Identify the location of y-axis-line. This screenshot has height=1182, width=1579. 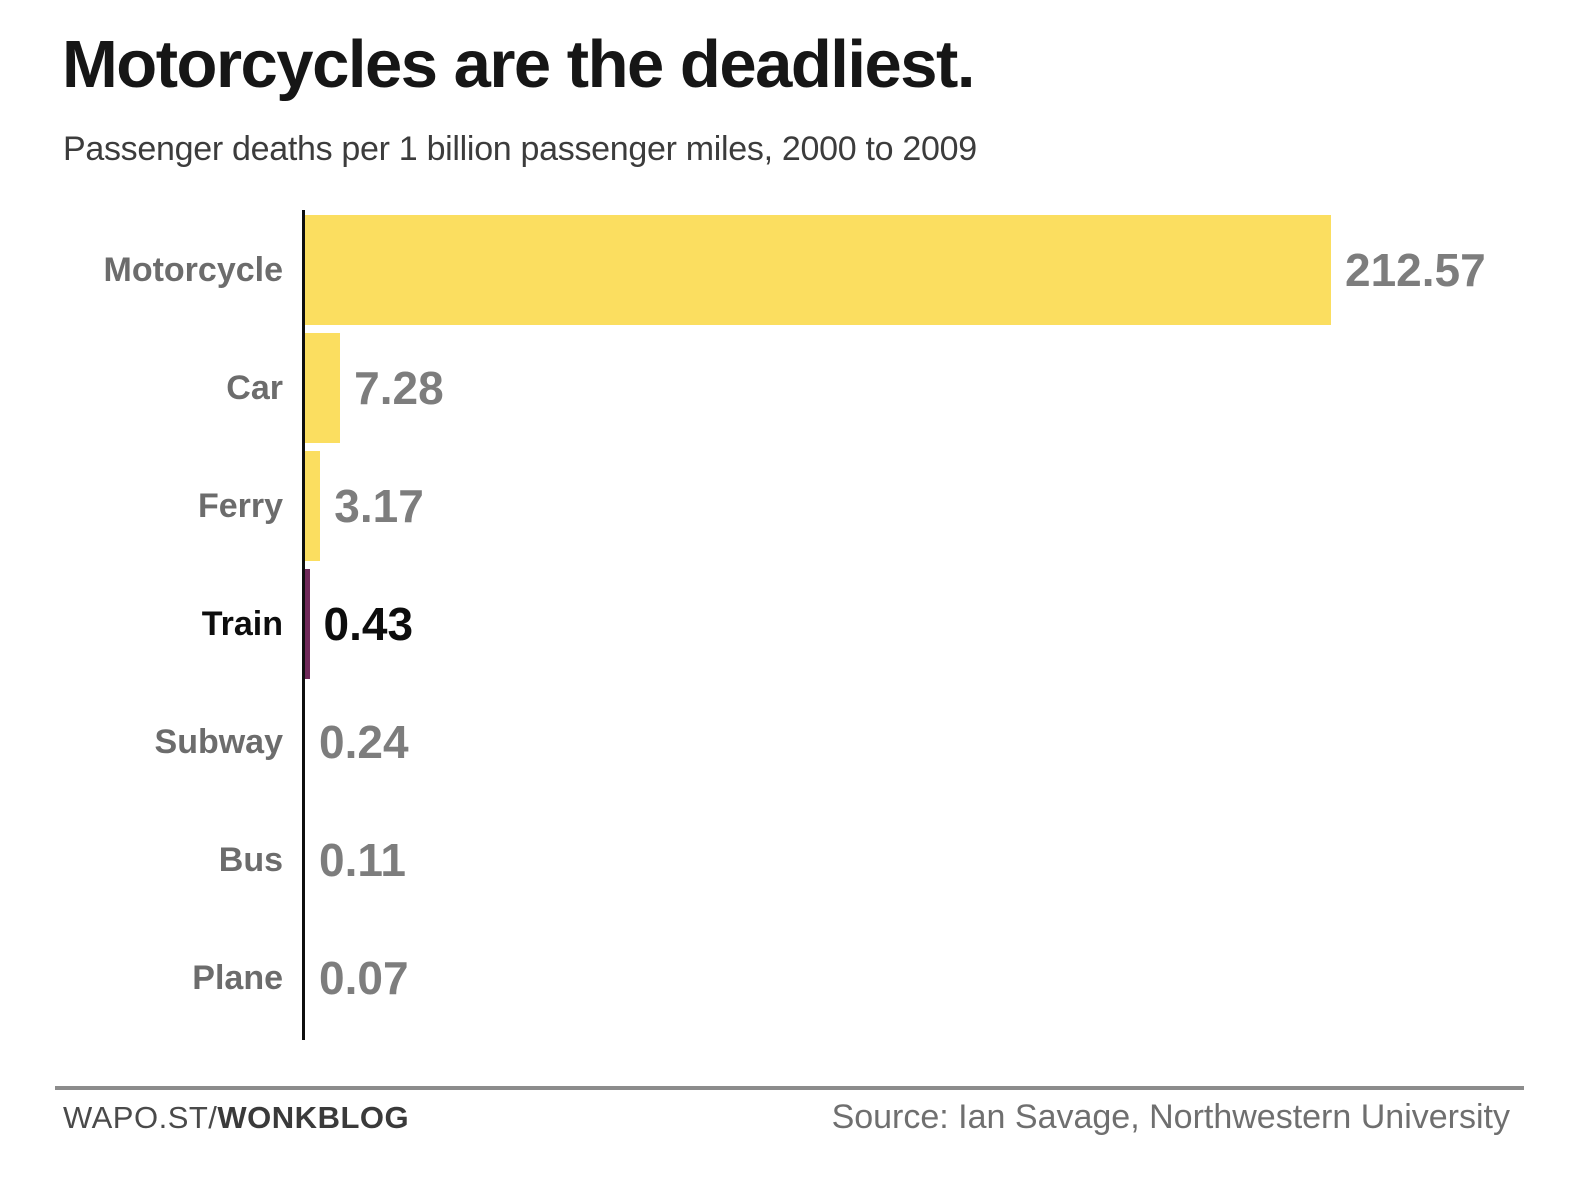
(303, 625).